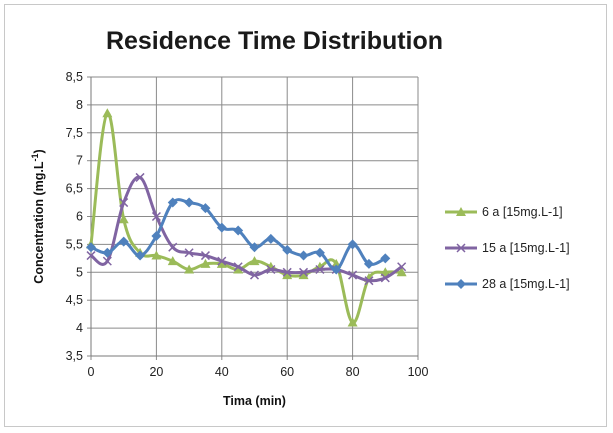 Image resolution: width=613 pixels, height=433 pixels. I want to click on legend-swatch-marker-stroke, so click(461, 248).